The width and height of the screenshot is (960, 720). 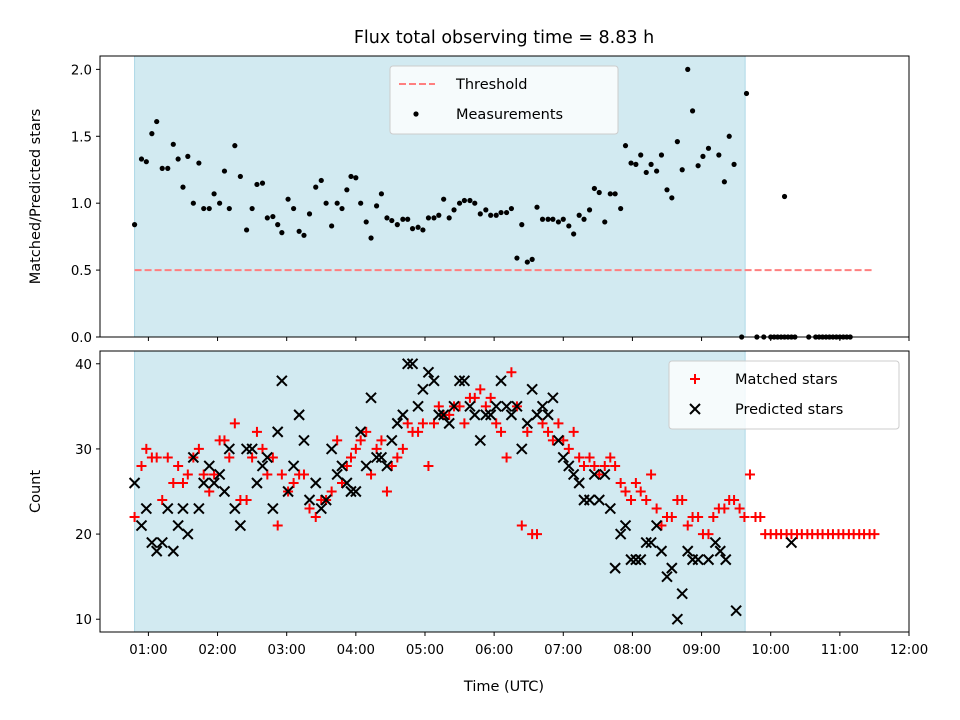 I want to click on x-tick-label: 12:00, so click(x=909, y=650).